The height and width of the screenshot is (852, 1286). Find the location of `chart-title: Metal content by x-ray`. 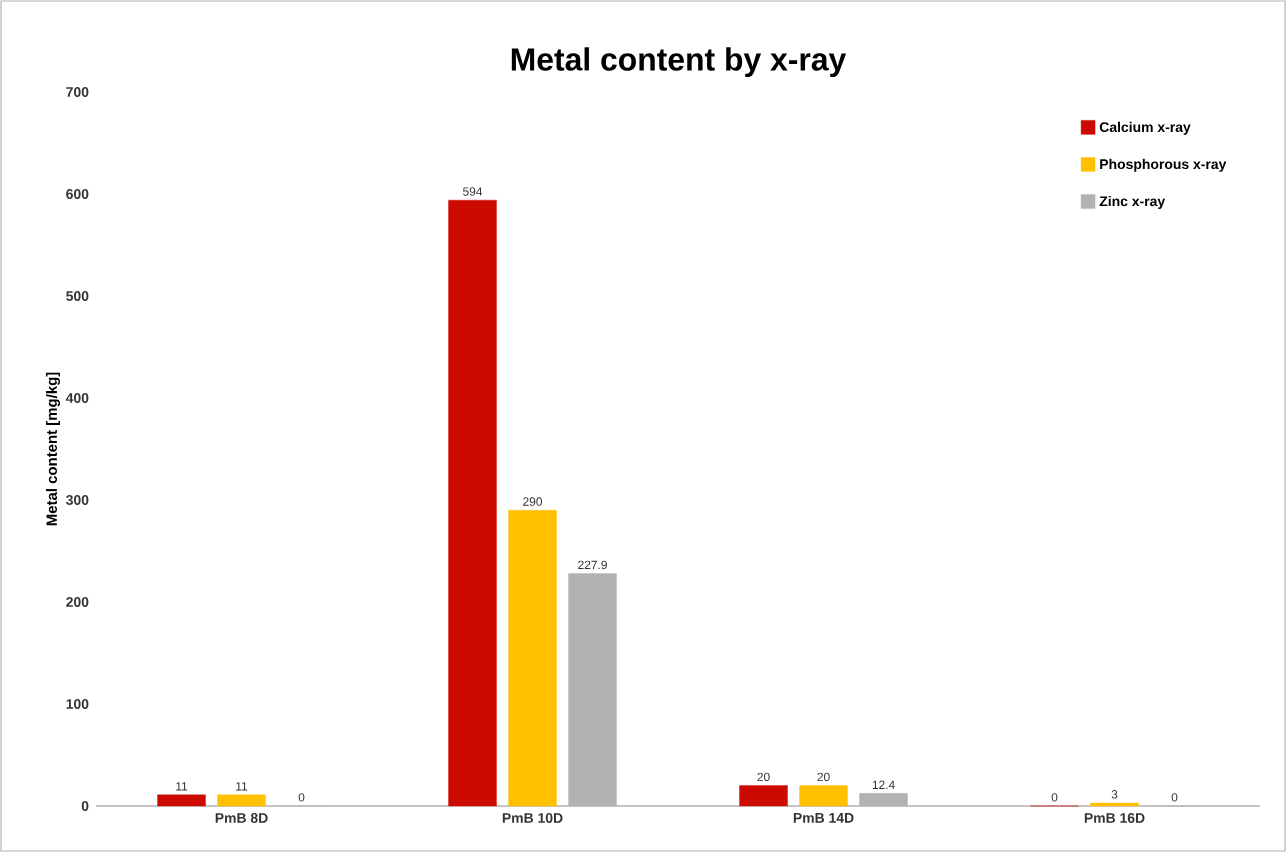

chart-title: Metal content by x-ray is located at coordinates (679, 62).